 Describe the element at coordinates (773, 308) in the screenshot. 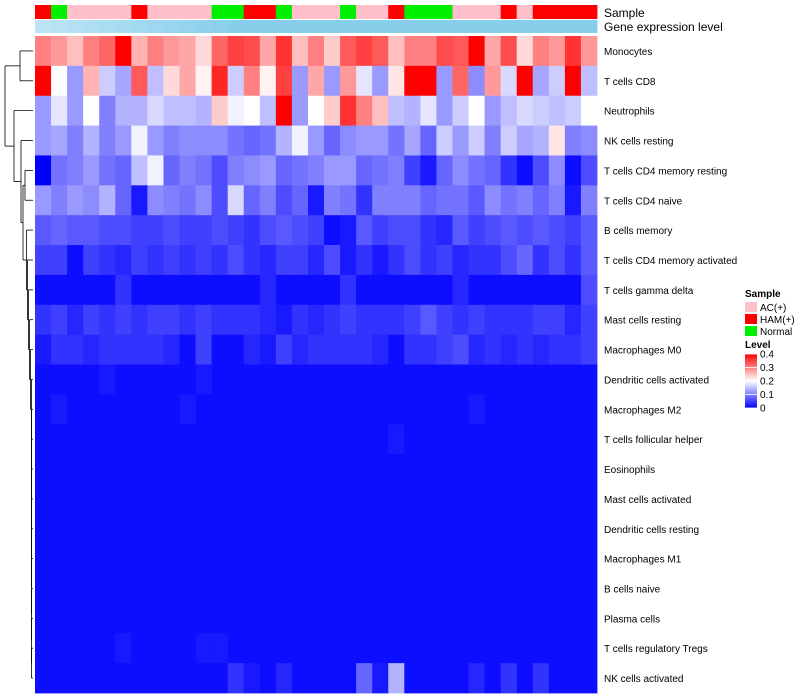

I see `sample-legend-label: AC(+)` at that location.